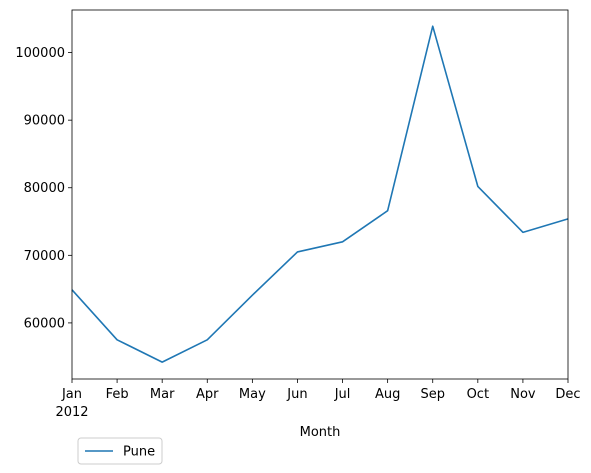  Describe the element at coordinates (252, 394) in the screenshot. I see `x-tick-label-may: May` at that location.